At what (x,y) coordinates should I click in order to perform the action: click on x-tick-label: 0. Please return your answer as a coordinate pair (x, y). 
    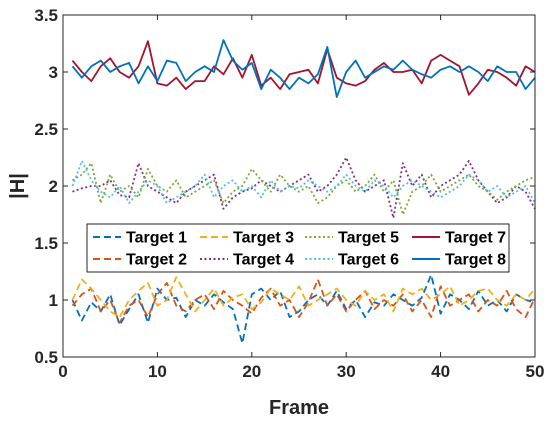
    Looking at the image, I should click on (62, 371).